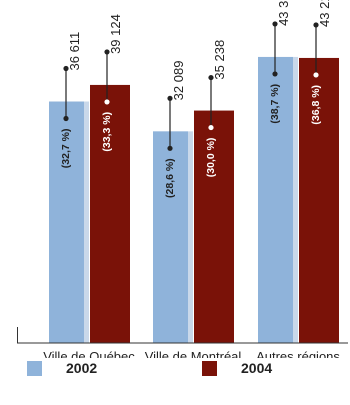  Describe the element at coordinates (283, 13) in the screenshot. I see `value-label-2002-2: 43 369` at that location.